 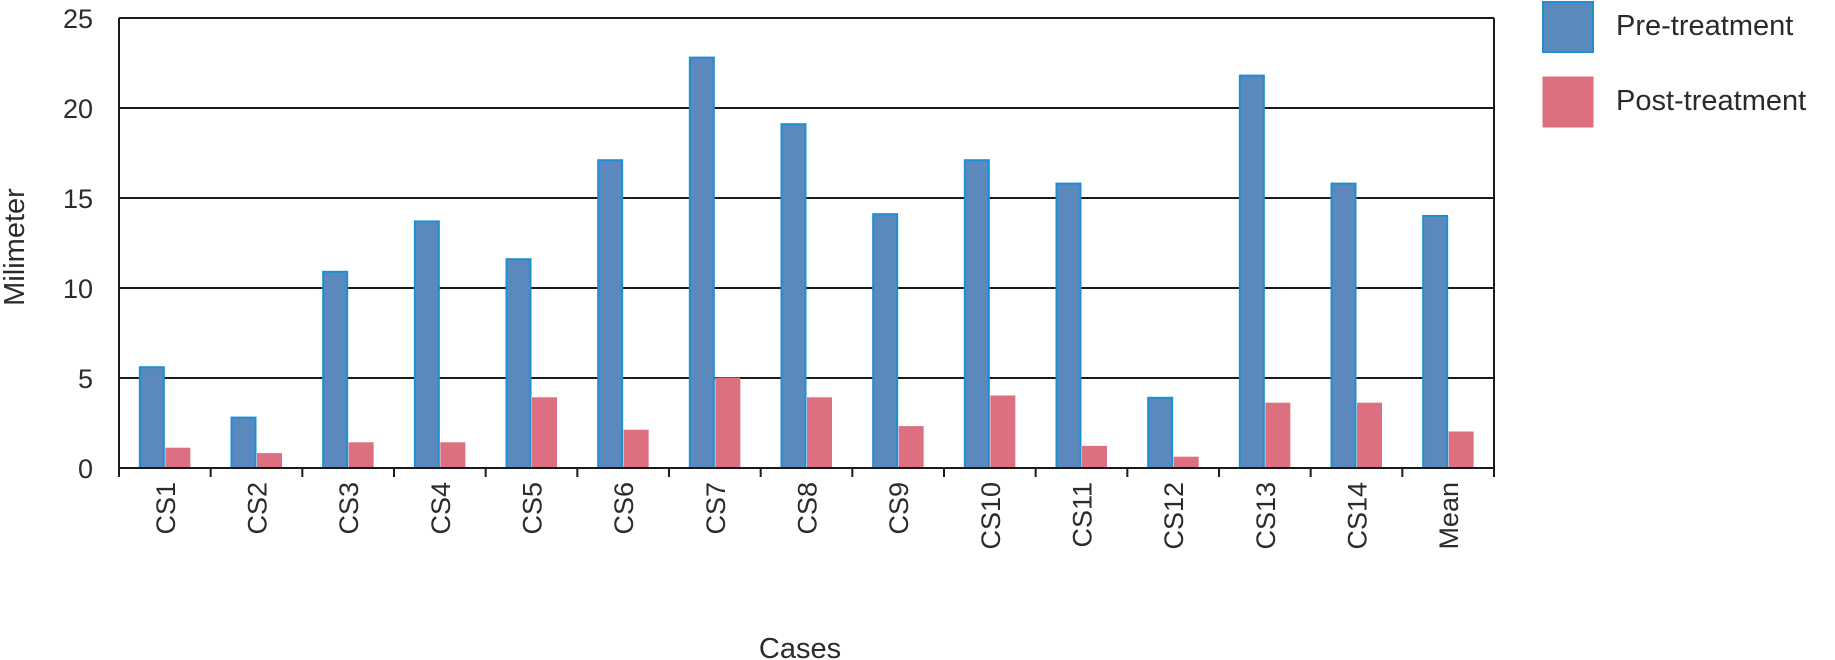 I want to click on x-tick-label: CS10, so click(x=991, y=516).